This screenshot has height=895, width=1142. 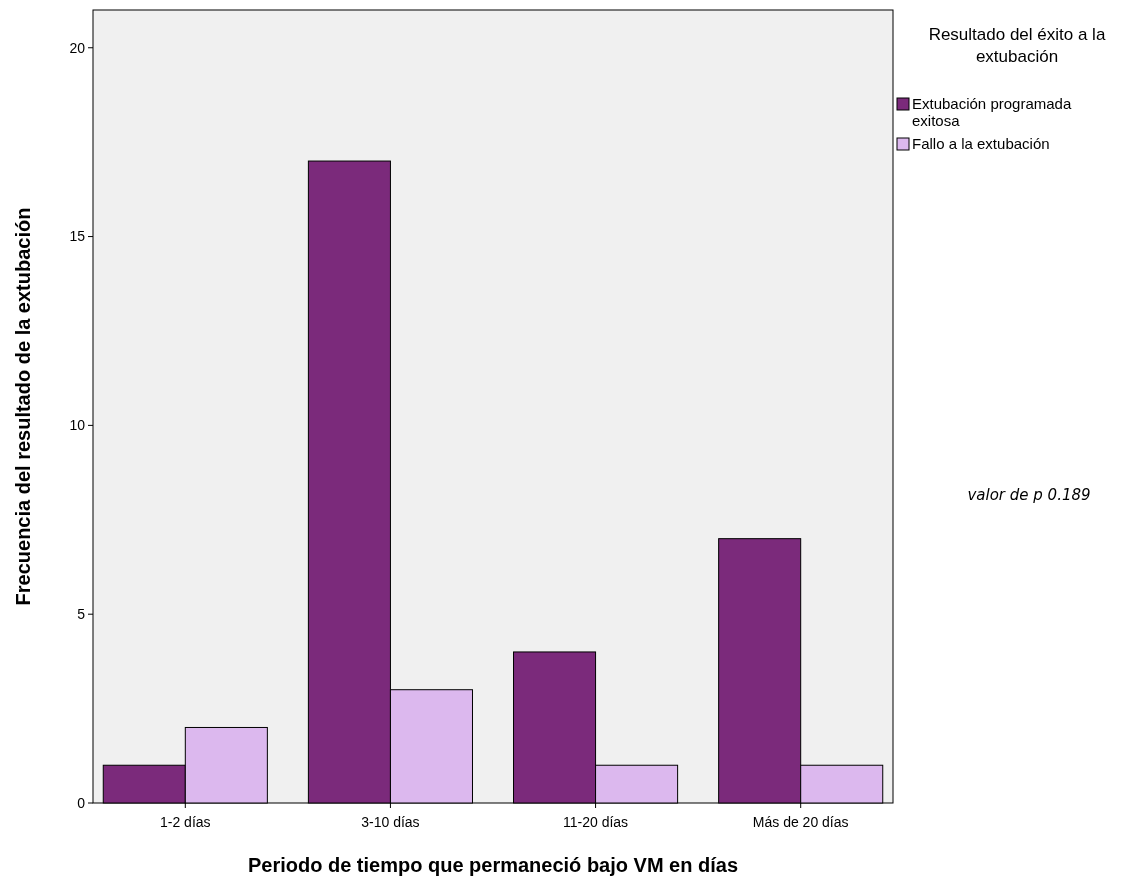 What do you see at coordinates (390, 822) in the screenshot?
I see `x-tick-label: 3-10 días` at bounding box center [390, 822].